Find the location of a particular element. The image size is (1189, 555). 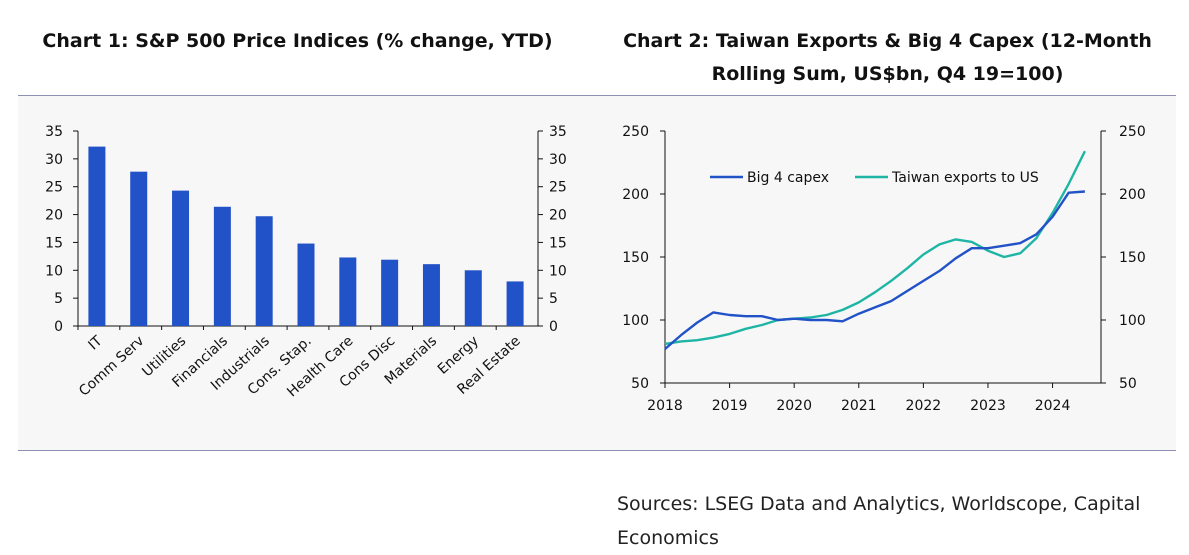

chart1-right-tick-label: 25 is located at coordinates (558, 188).